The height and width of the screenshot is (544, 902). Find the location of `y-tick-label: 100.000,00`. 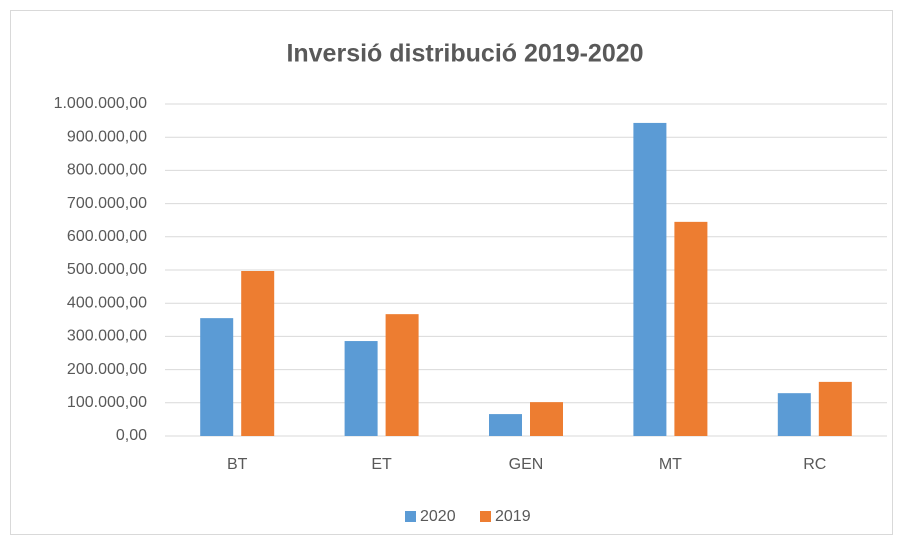

y-tick-label: 100.000,00 is located at coordinates (107, 402).